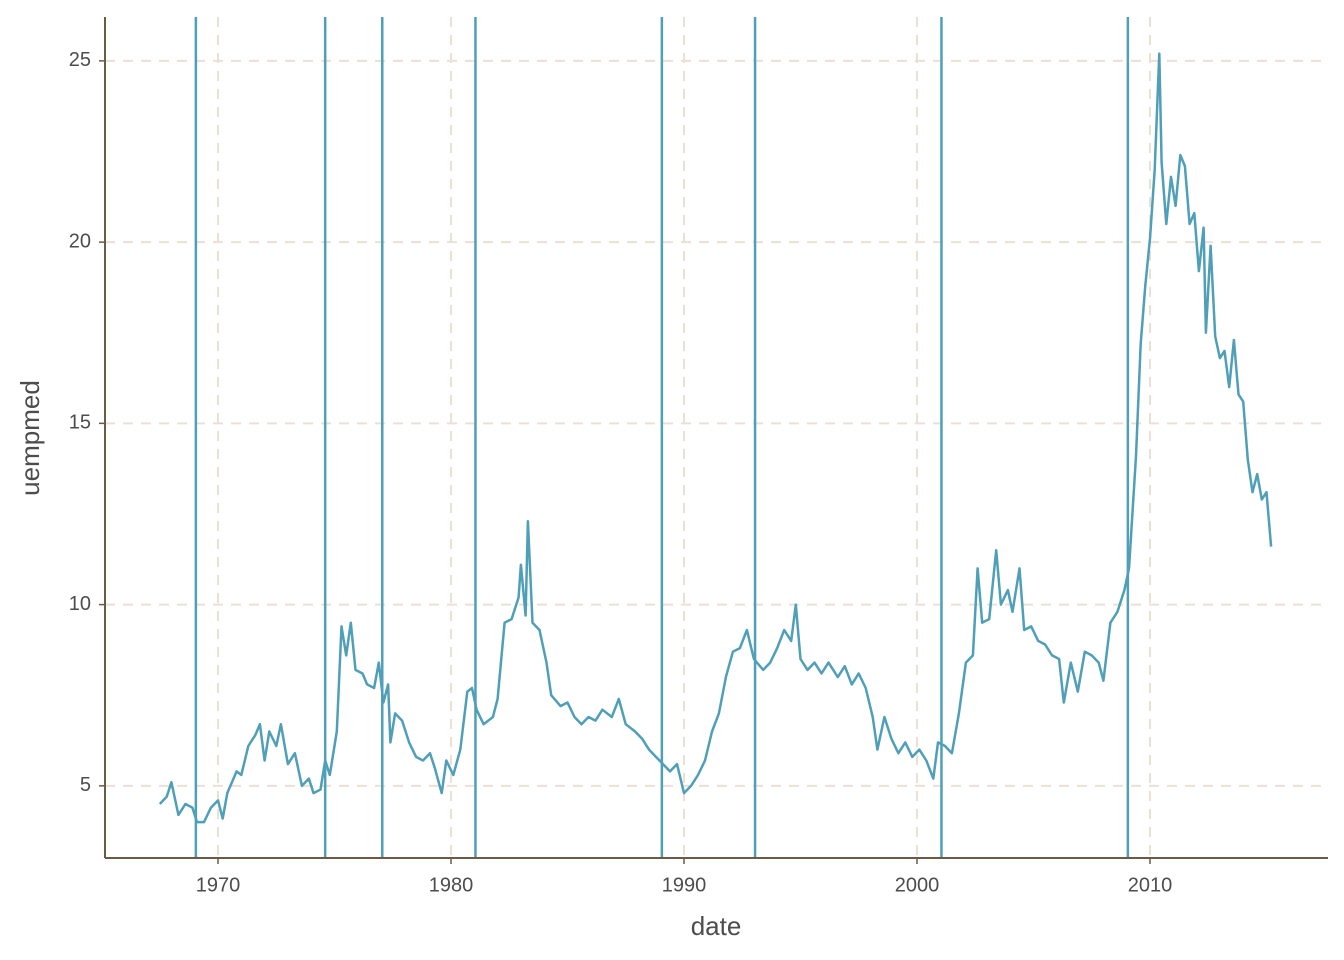 This screenshot has height=960, width=1344. What do you see at coordinates (80, 60) in the screenshot?
I see `y-tick-label: 25` at bounding box center [80, 60].